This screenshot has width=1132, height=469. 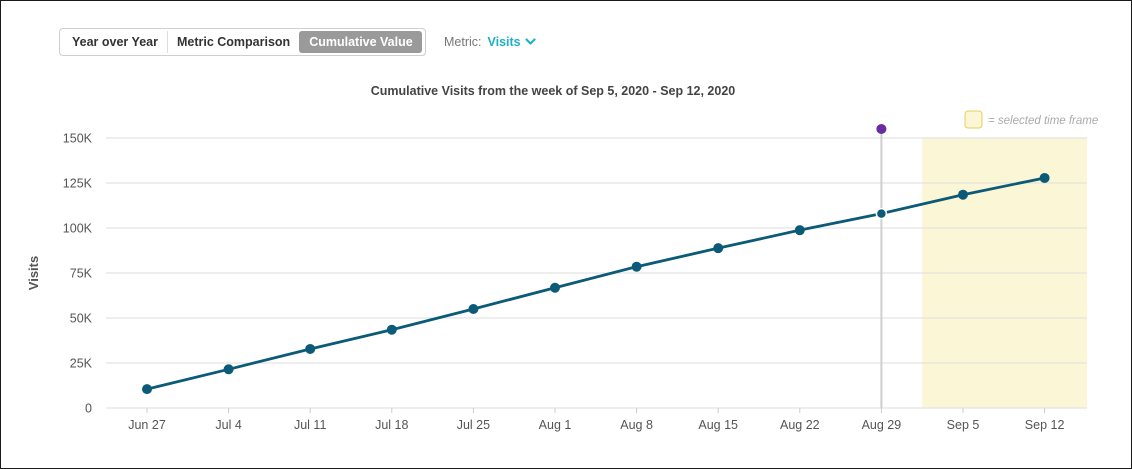 I want to click on x-tick-label: Aug 1, so click(x=555, y=425).